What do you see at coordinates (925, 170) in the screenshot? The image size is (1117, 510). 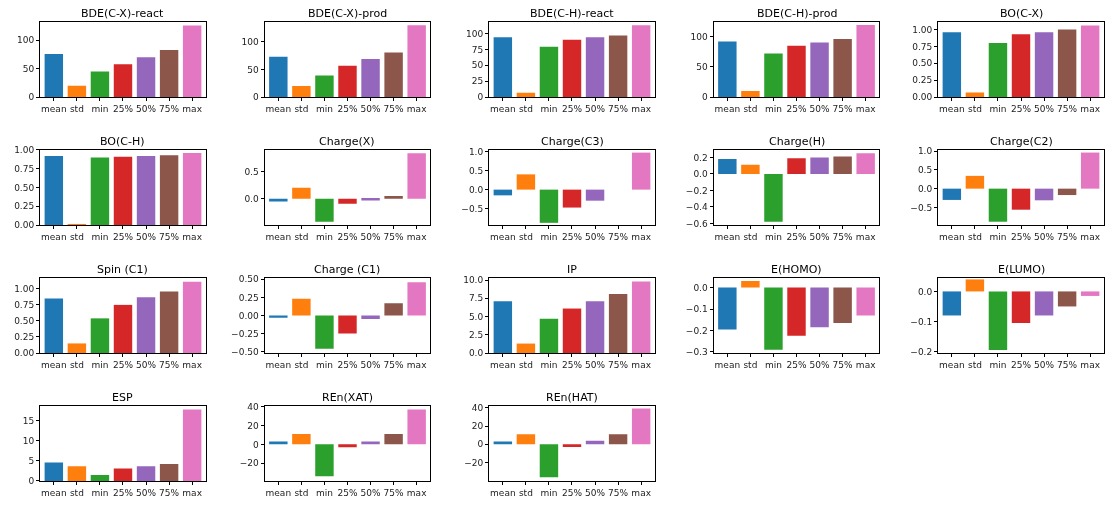 I see `y-tick-label: 0.5` at bounding box center [925, 170].